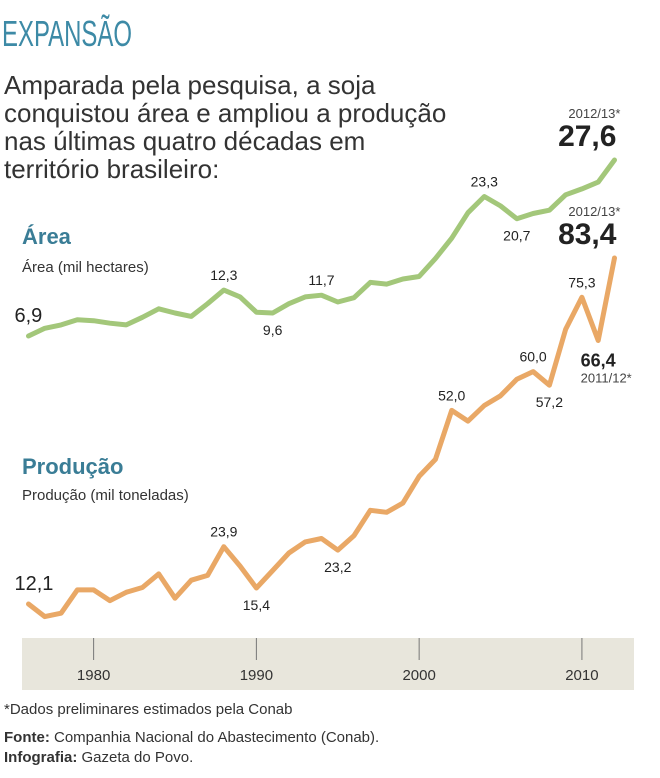 This screenshot has height=778, width=660. Describe the element at coordinates (72, 466) in the screenshot. I see `series-name: Produção` at that location.